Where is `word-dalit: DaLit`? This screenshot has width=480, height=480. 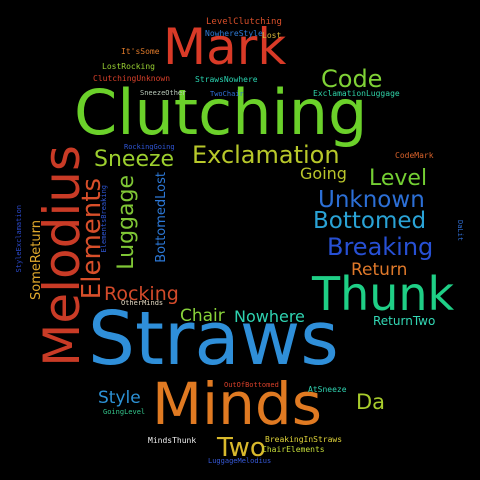
word-dalit: DaLit is located at coordinates (460, 231).